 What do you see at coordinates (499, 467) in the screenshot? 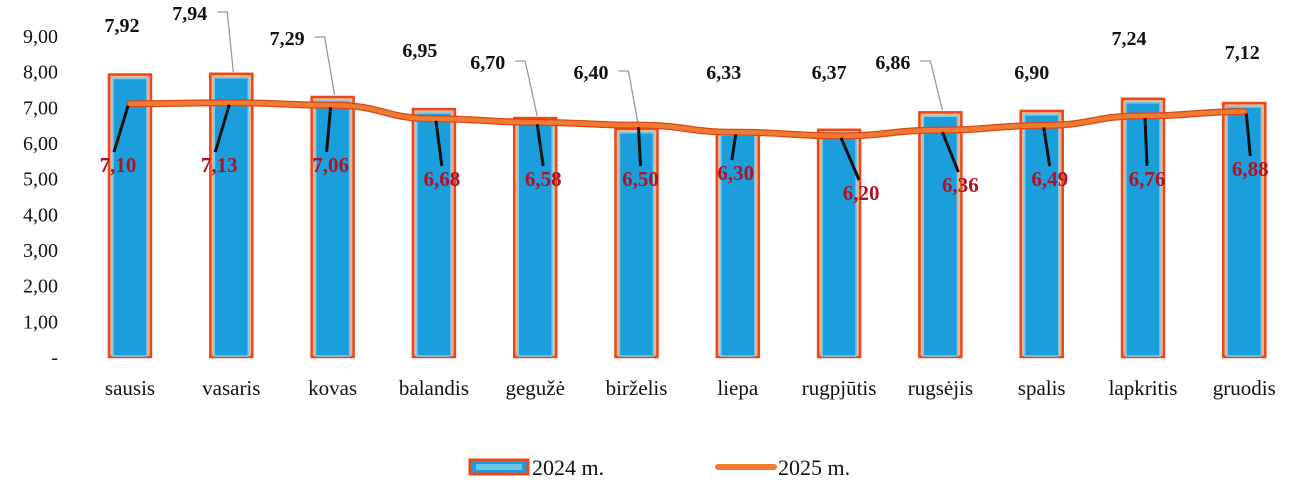
I see `legend-swatch-2024-inner` at bounding box center [499, 467].